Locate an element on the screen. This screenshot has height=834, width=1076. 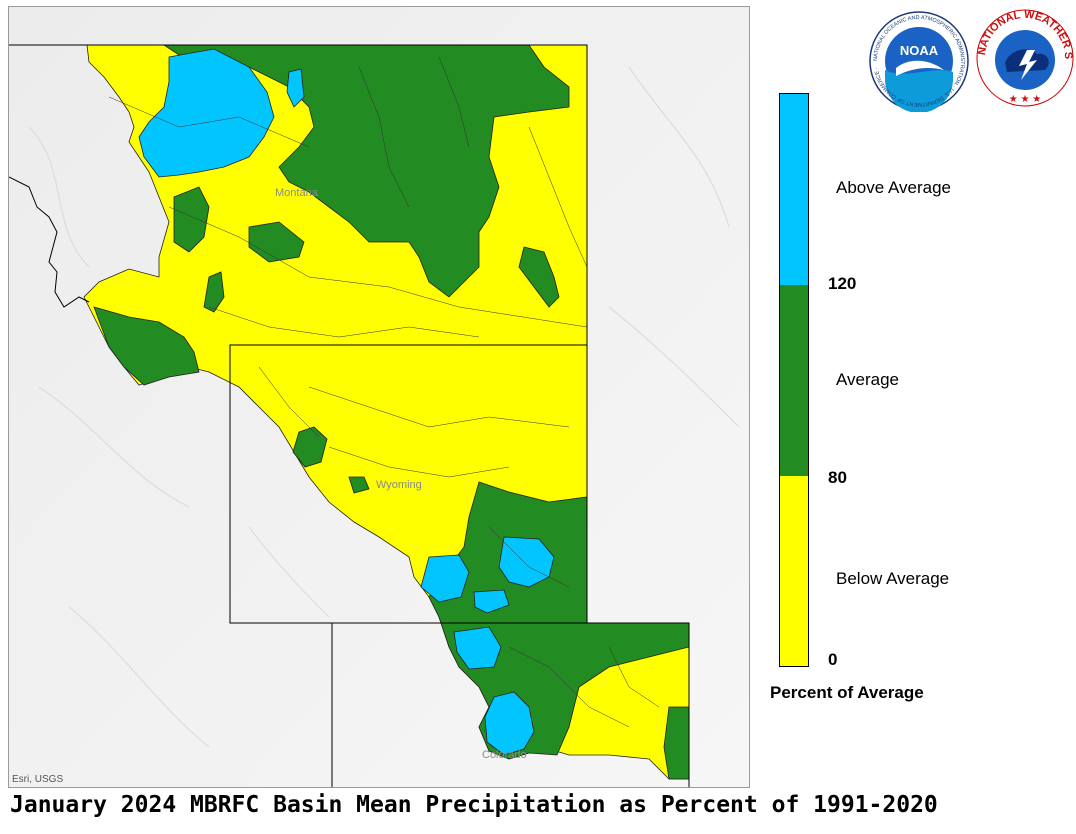
region-above-average-colorado is located at coordinates (509, 723).